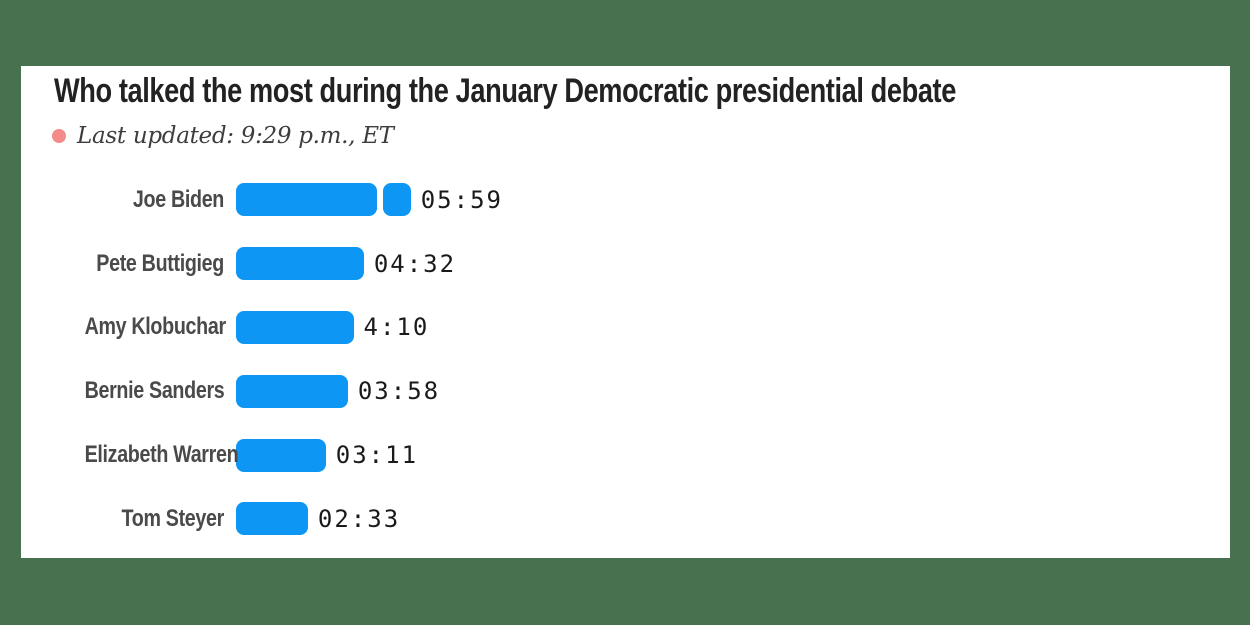 This screenshot has height=625, width=1250. Describe the element at coordinates (59, 136) in the screenshot. I see `live-indicator-dot` at that location.